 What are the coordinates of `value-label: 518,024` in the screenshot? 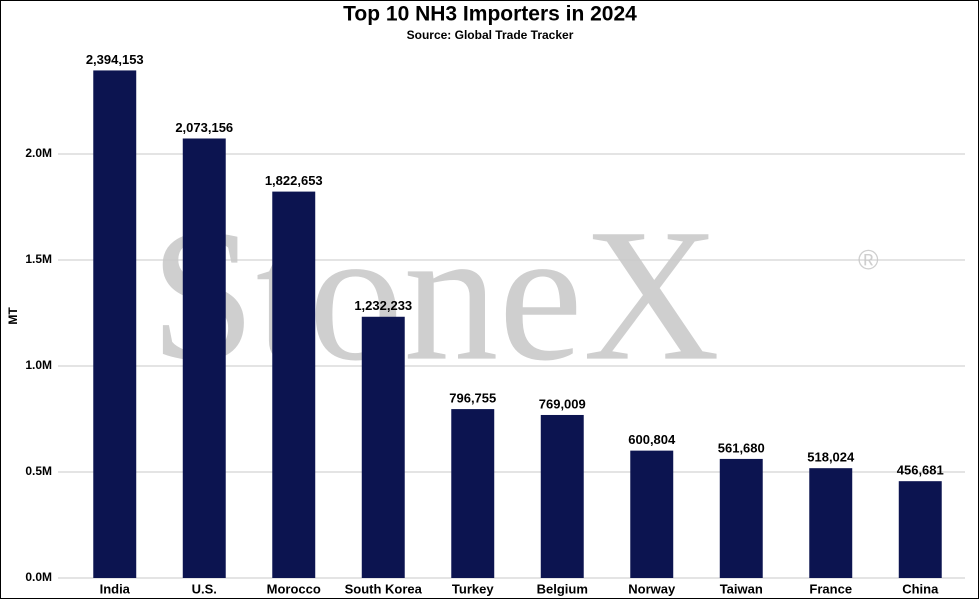 It's located at (831, 457).